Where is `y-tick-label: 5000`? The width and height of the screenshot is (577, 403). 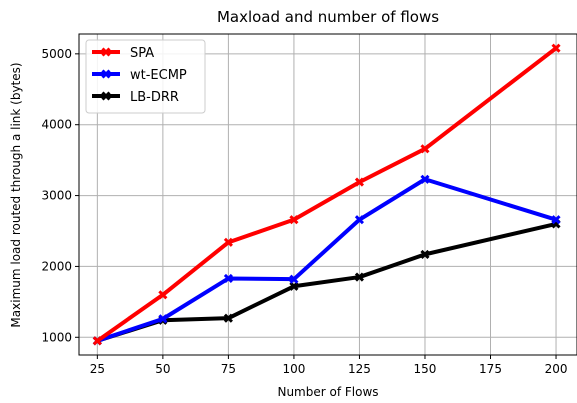
y-tick-label: 5000 is located at coordinates (56, 54).